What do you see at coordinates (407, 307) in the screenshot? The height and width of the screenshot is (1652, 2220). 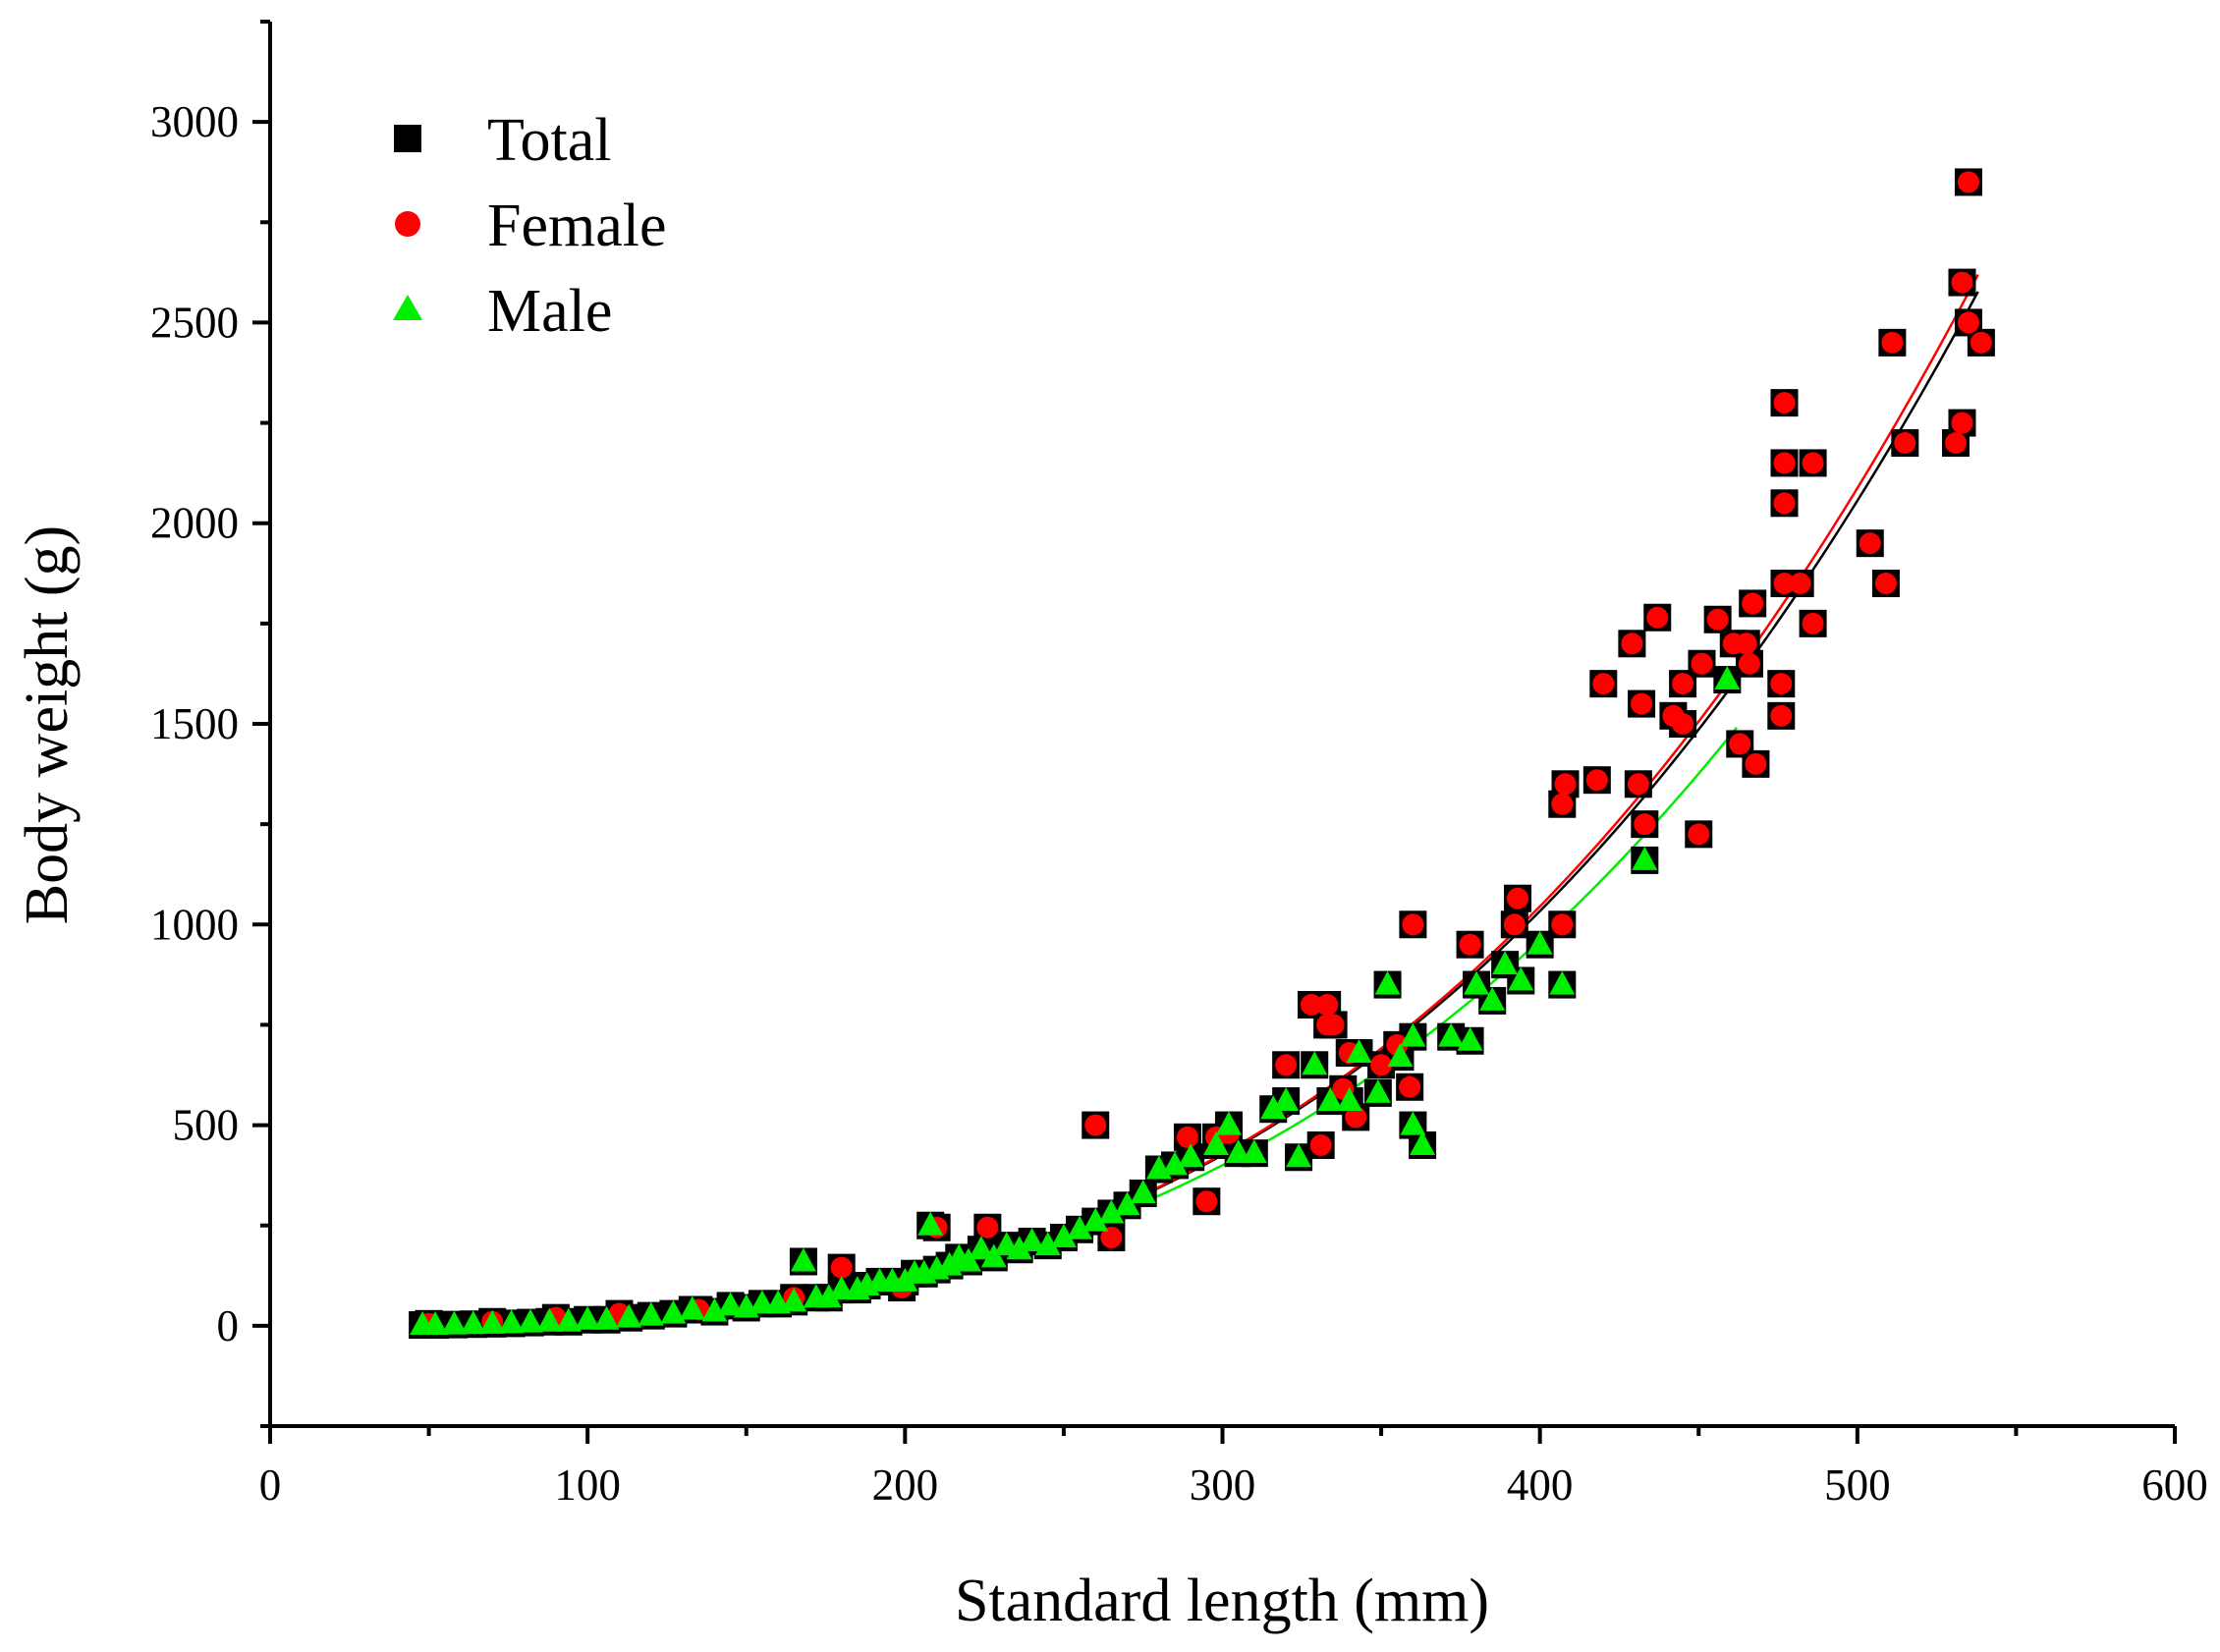 I see `legend-marker-male` at bounding box center [407, 307].